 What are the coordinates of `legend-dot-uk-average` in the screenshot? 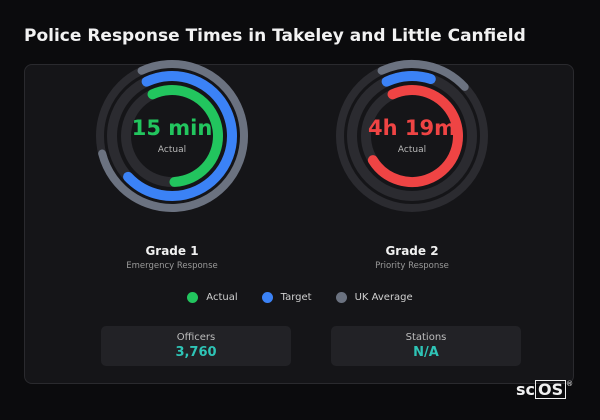 It's located at (341, 297).